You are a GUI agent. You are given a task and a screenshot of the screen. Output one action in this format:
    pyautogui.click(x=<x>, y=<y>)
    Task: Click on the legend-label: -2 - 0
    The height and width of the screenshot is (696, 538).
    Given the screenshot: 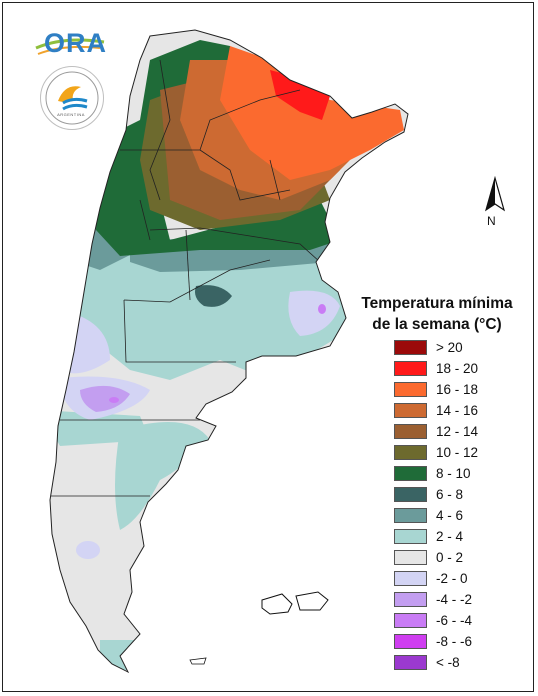 What is the action you would take?
    pyautogui.click(x=452, y=578)
    